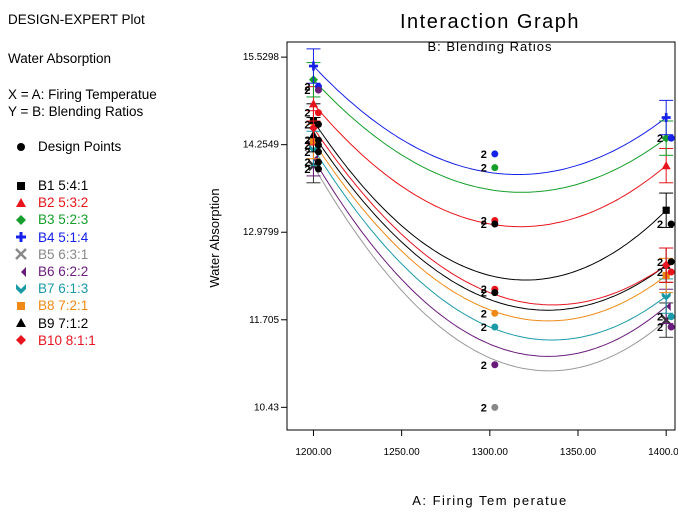  What do you see at coordinates (63, 254) in the screenshot?
I see `legend-label: B5 6:3:1` at bounding box center [63, 254].